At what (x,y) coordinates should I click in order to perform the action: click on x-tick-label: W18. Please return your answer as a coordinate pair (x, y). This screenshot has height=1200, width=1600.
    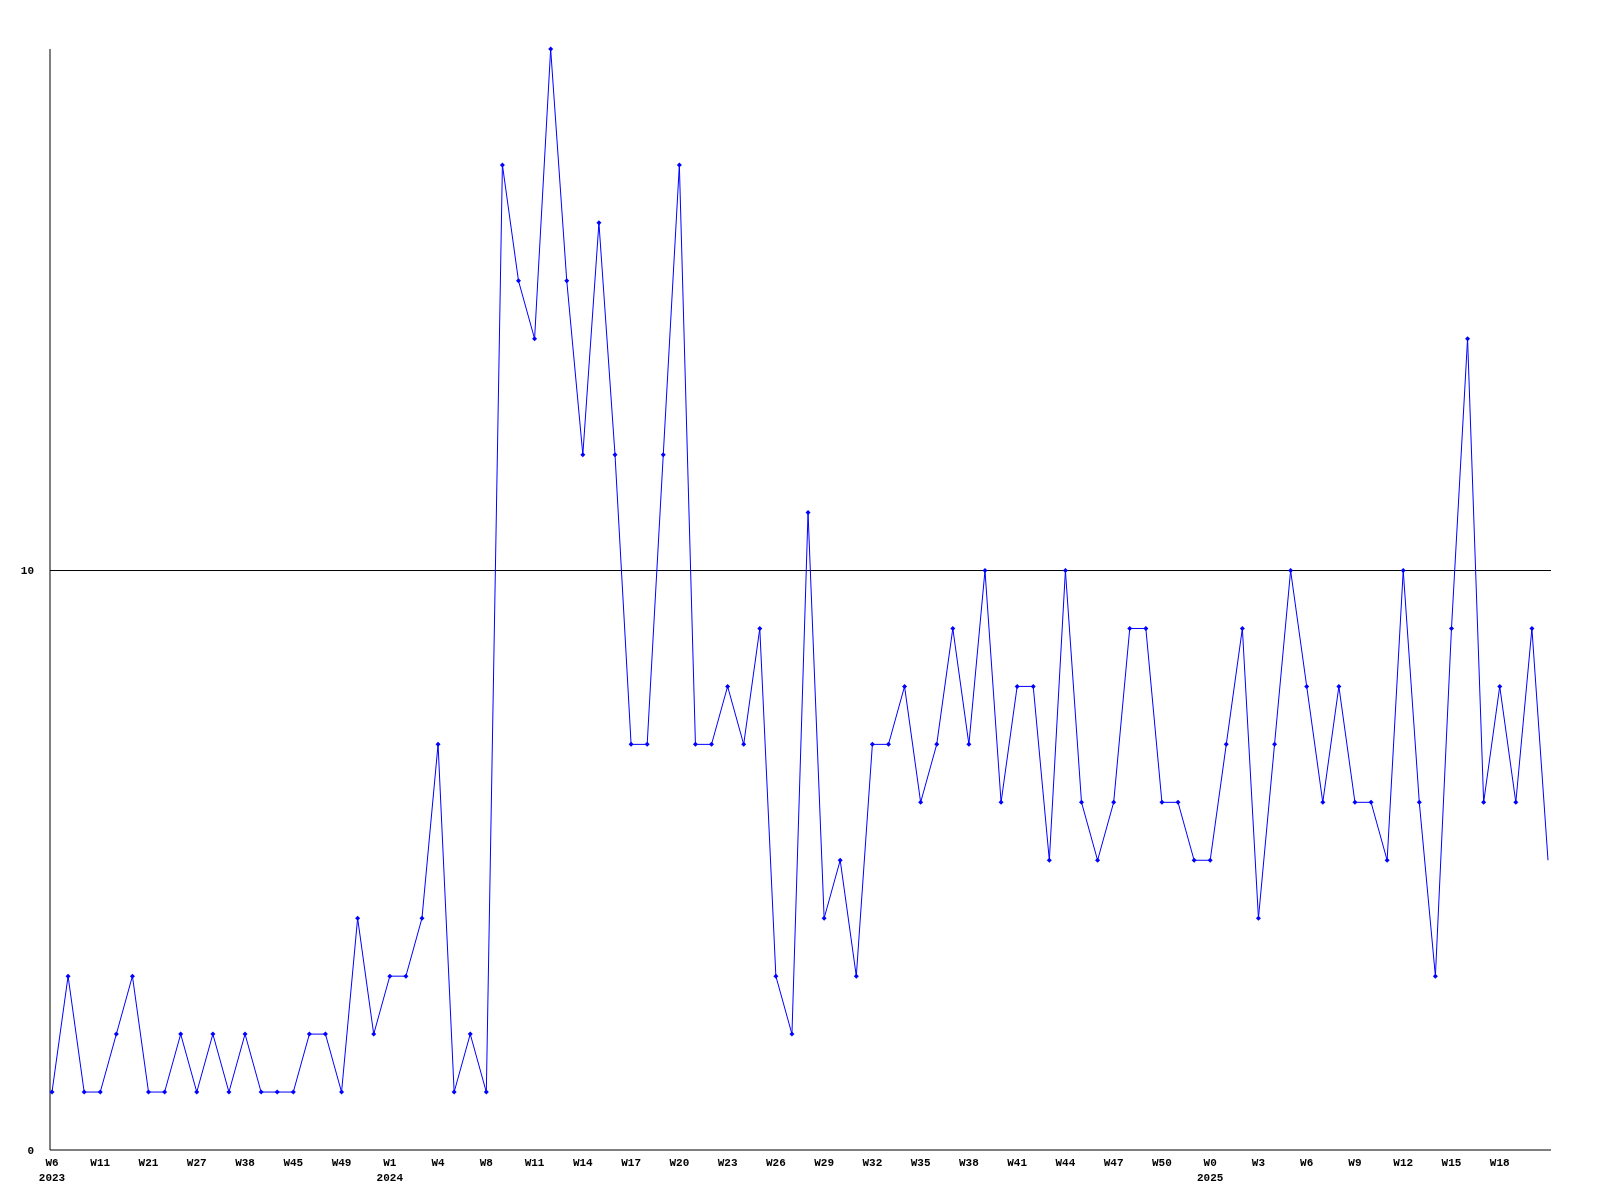
    Looking at the image, I should click on (1500, 1163).